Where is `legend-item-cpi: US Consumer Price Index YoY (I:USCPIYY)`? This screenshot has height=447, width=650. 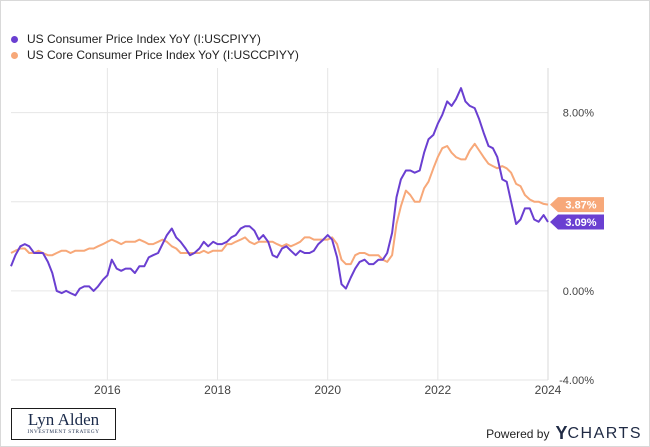
legend-item-cpi: US Consumer Price Index YoY (I:USCPIYY) is located at coordinates (136, 39).